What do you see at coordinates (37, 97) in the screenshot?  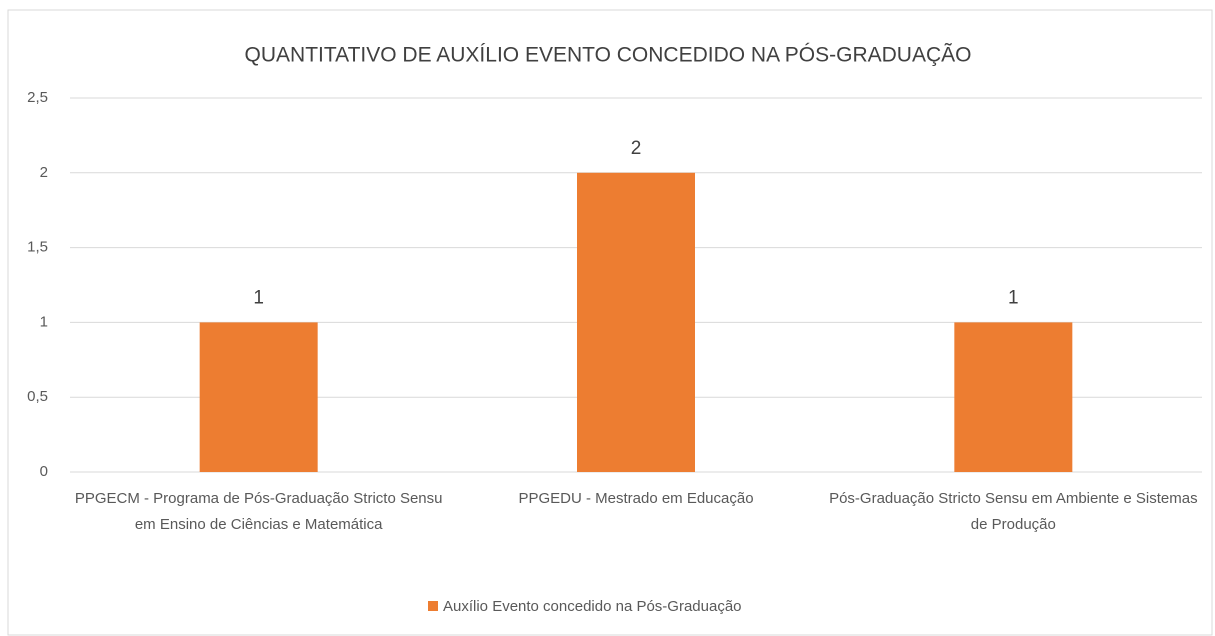 I see `y-tick-label: 2,5` at bounding box center [37, 97].